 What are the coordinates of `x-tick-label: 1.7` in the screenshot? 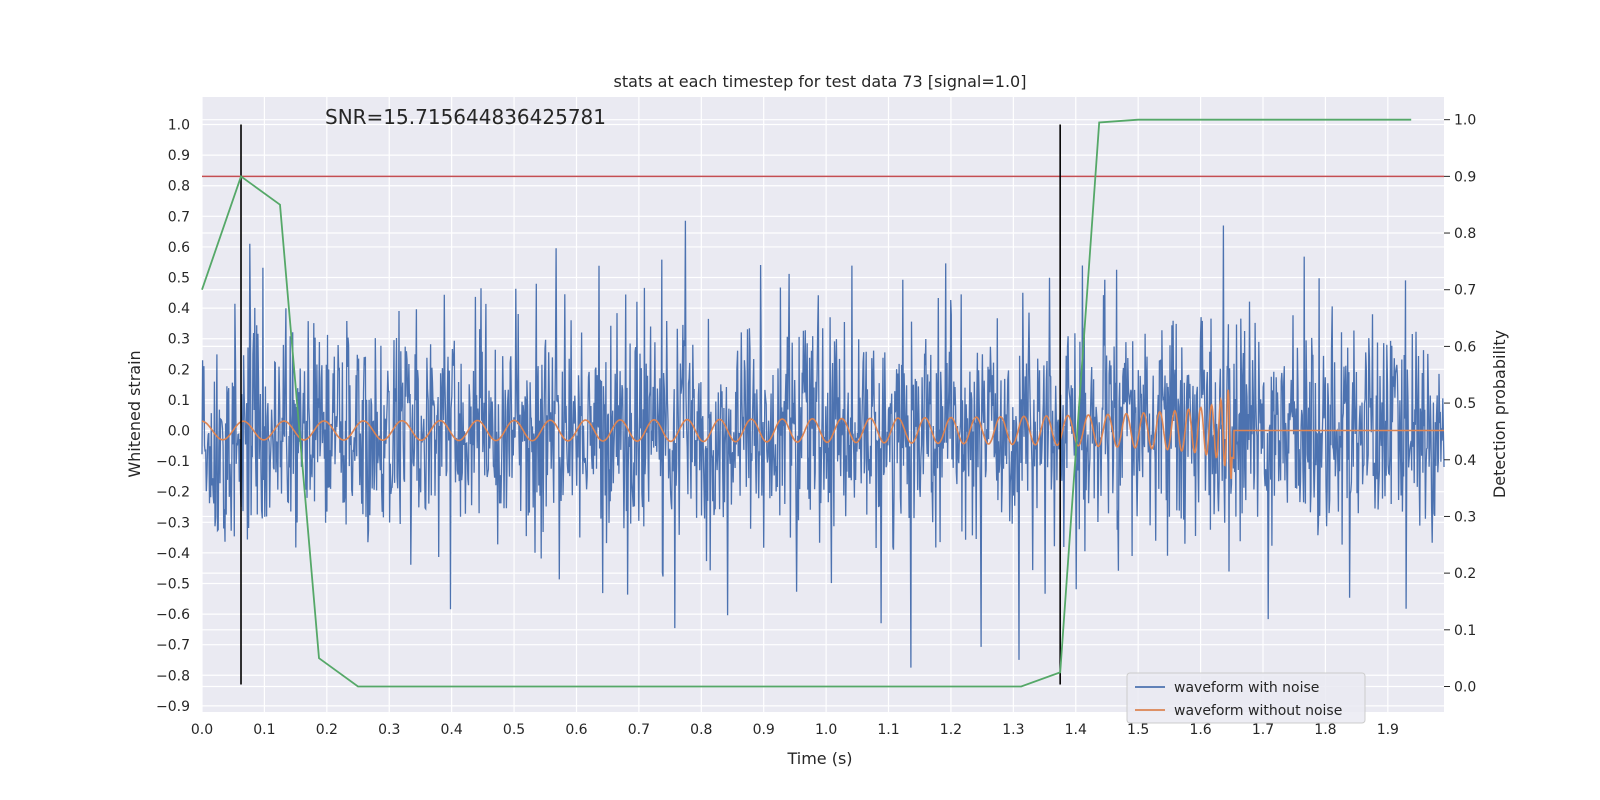 It's located at (1263, 730).